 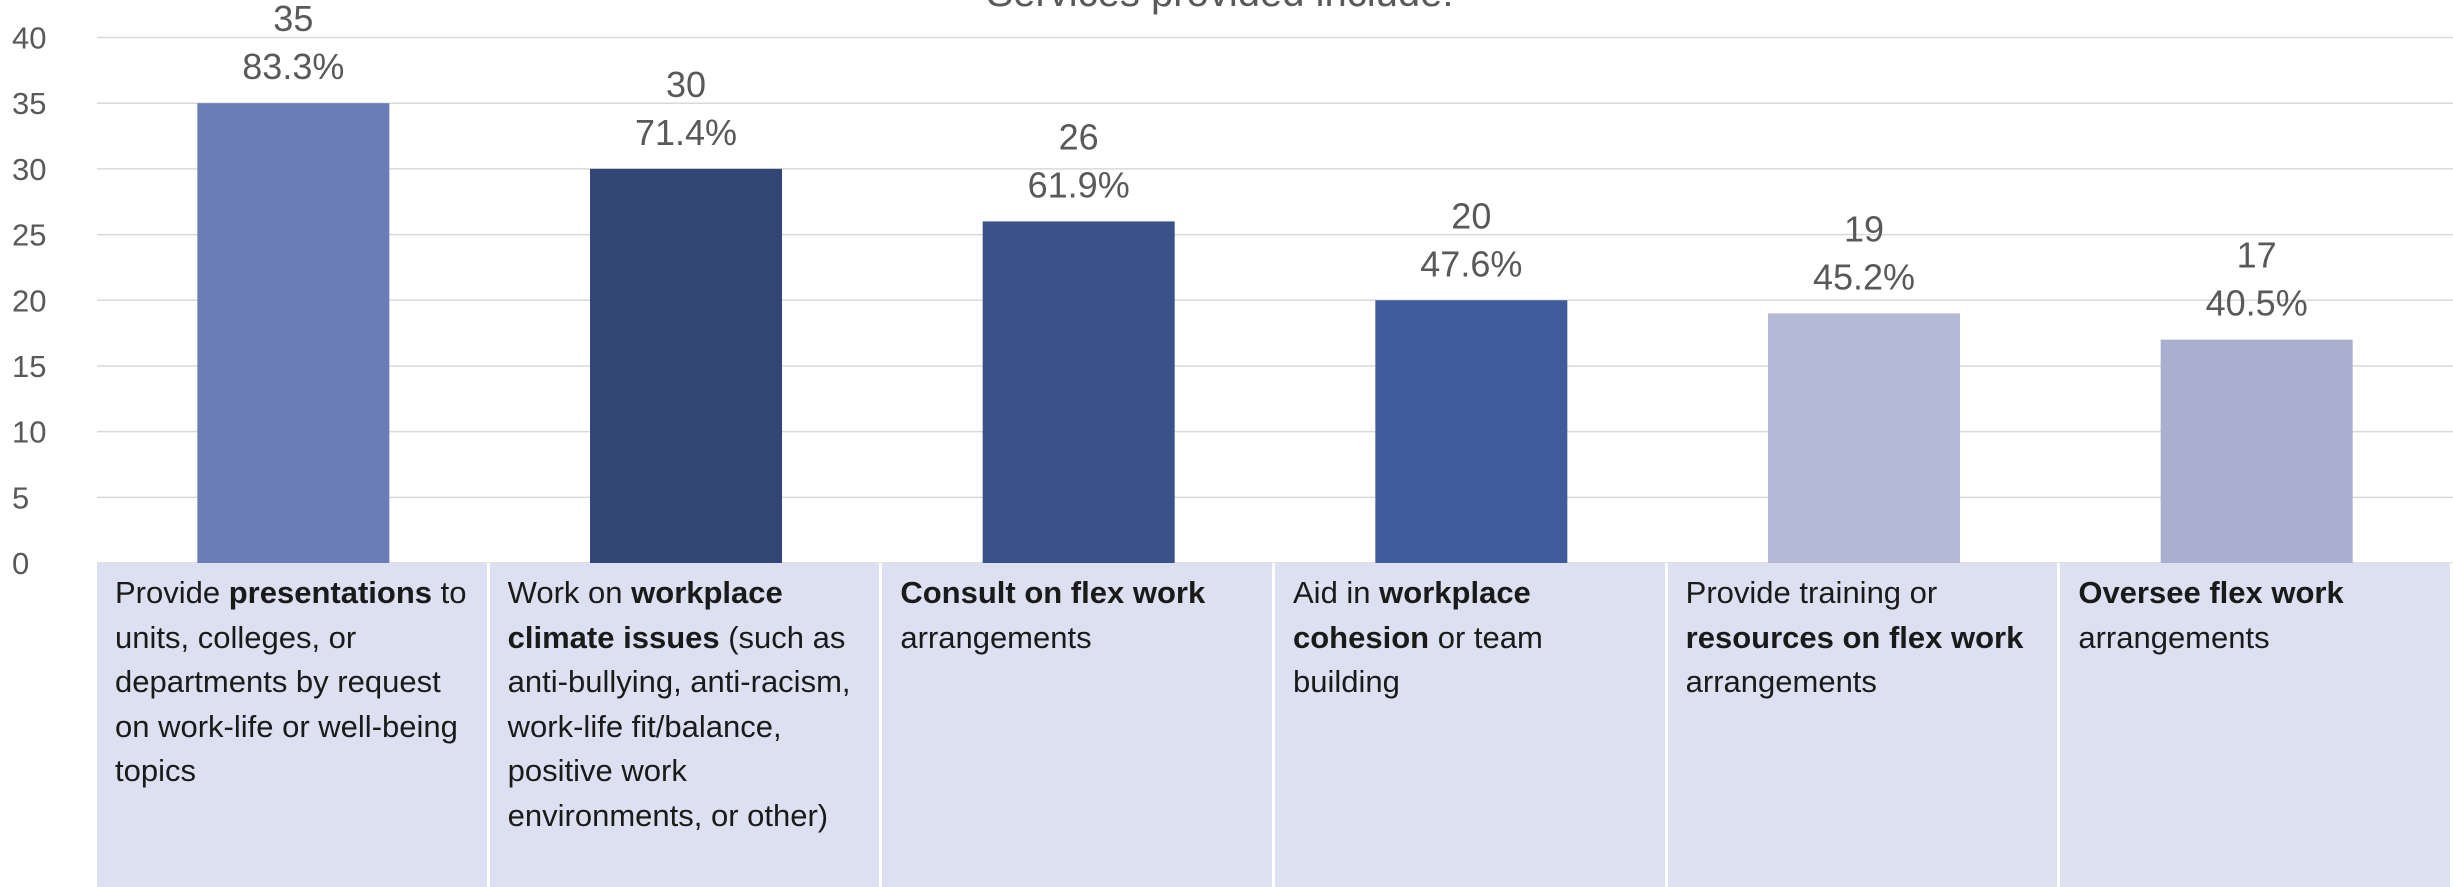 I want to click on y-tick-label: 10, so click(x=29, y=432).